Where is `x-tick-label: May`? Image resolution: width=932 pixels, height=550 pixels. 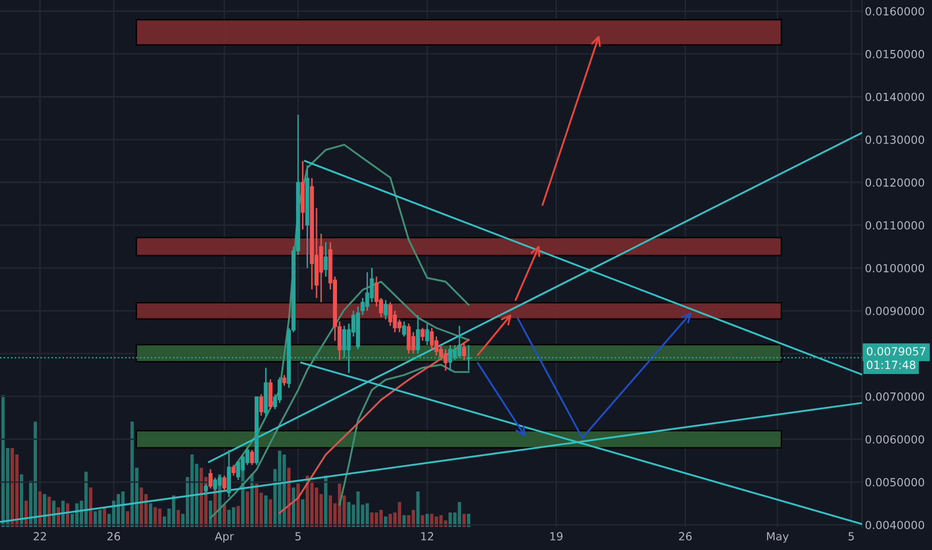
x-tick-label: May is located at coordinates (778, 537).